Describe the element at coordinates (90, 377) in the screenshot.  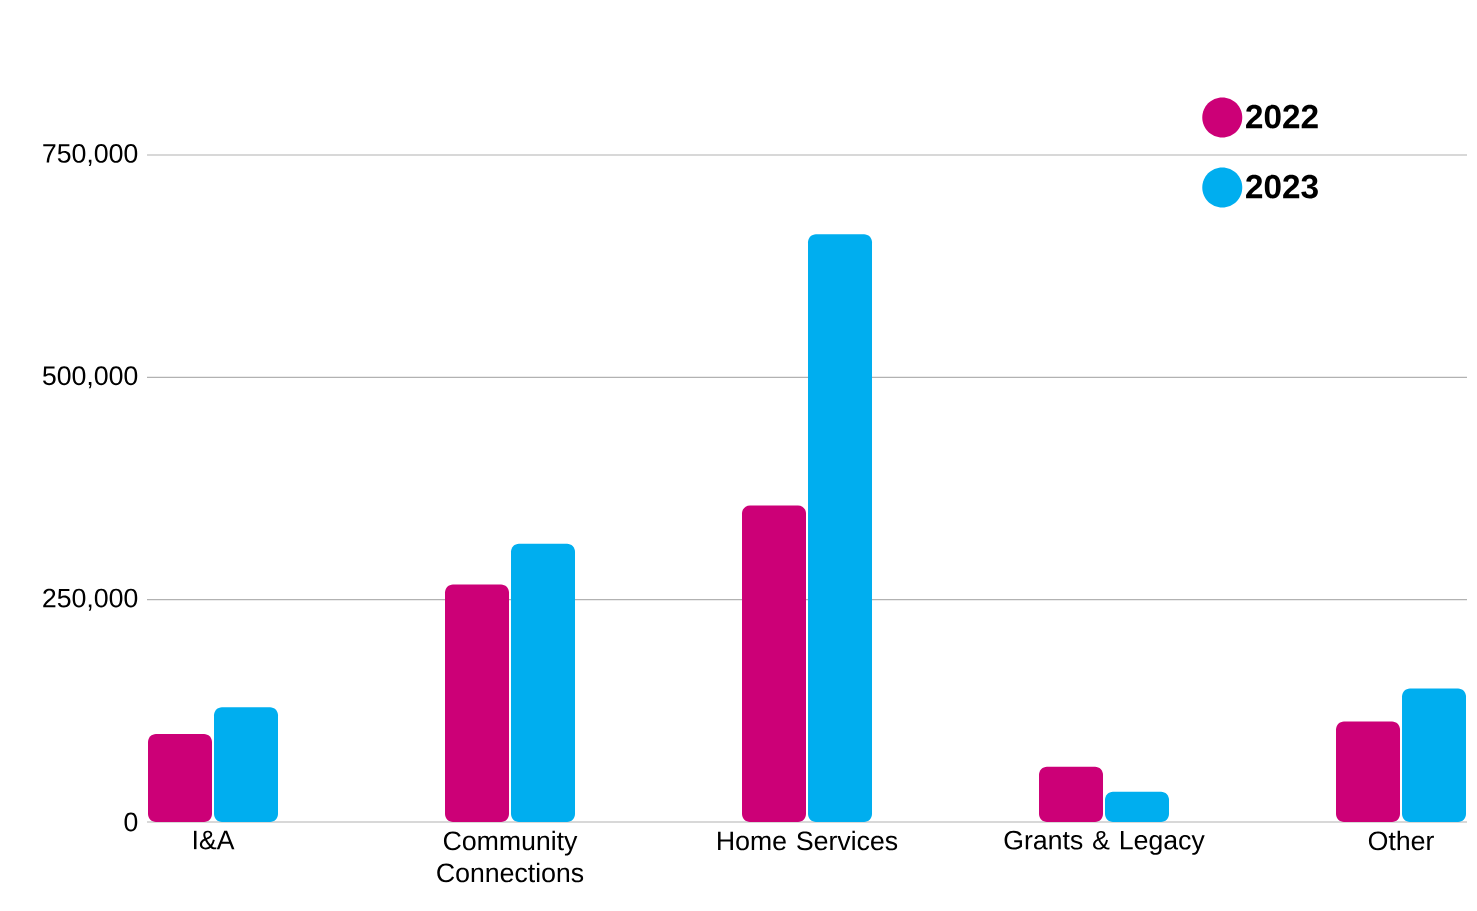
I see `y-tick-label: 500,000` at that location.